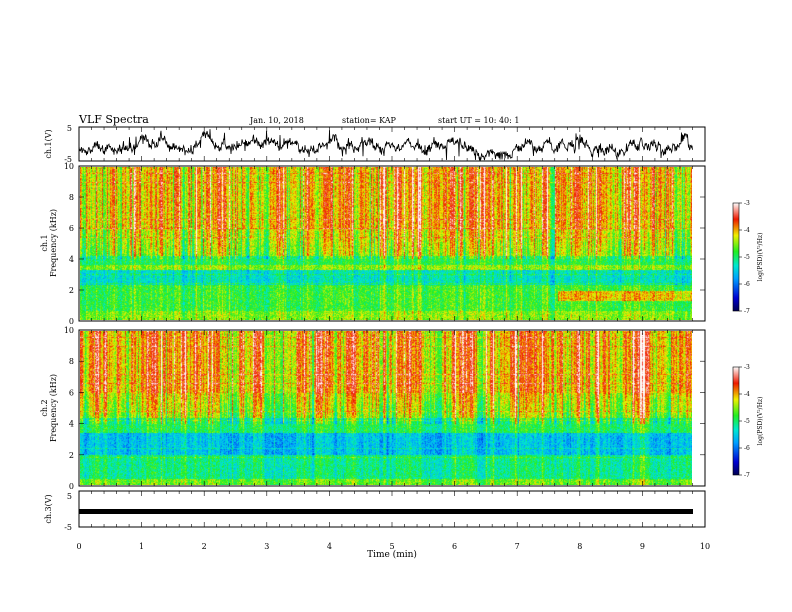  I want to click on x-tick-label: 8, so click(579, 546).